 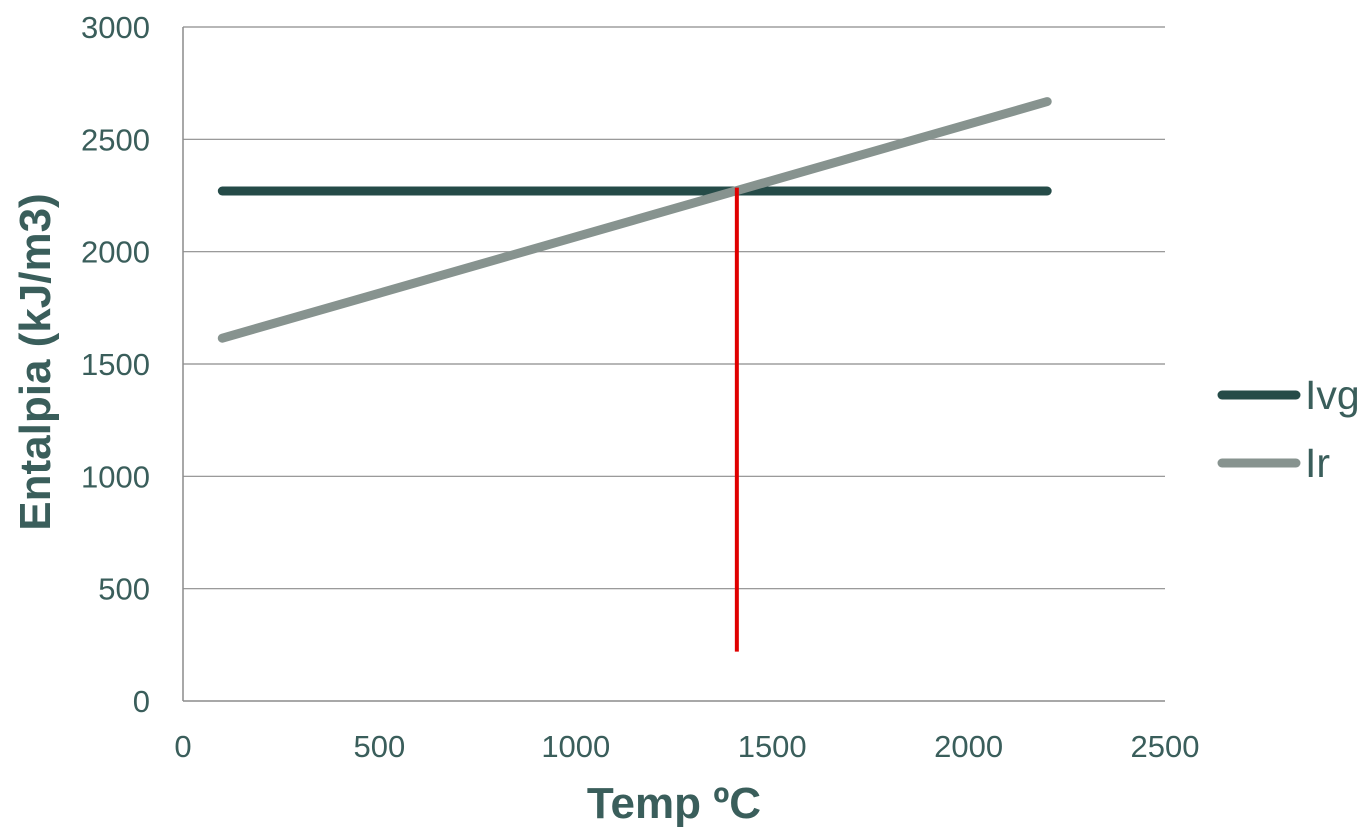 What do you see at coordinates (575, 746) in the screenshot?
I see `x-tick-label: 1000` at bounding box center [575, 746].